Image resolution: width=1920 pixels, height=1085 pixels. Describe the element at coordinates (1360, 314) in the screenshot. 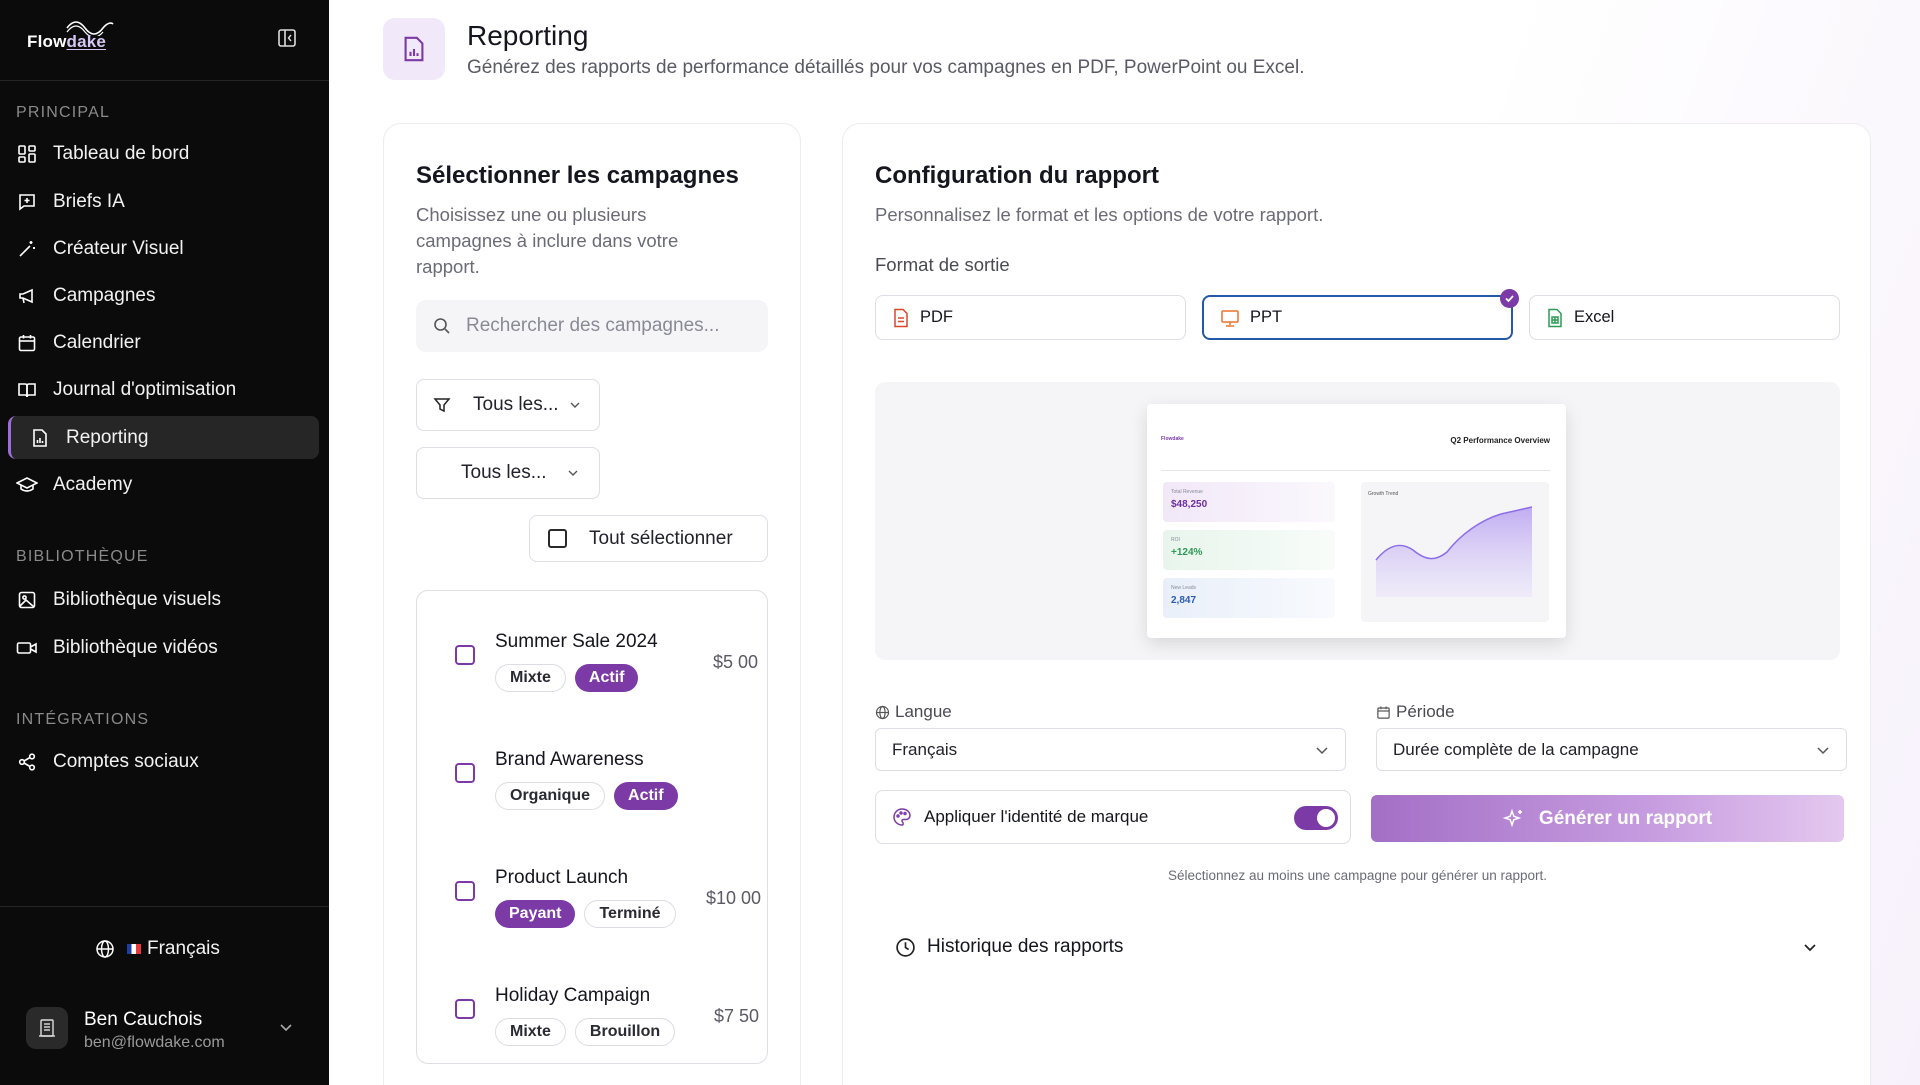

I see `format-option-ppt: PPT` at that location.